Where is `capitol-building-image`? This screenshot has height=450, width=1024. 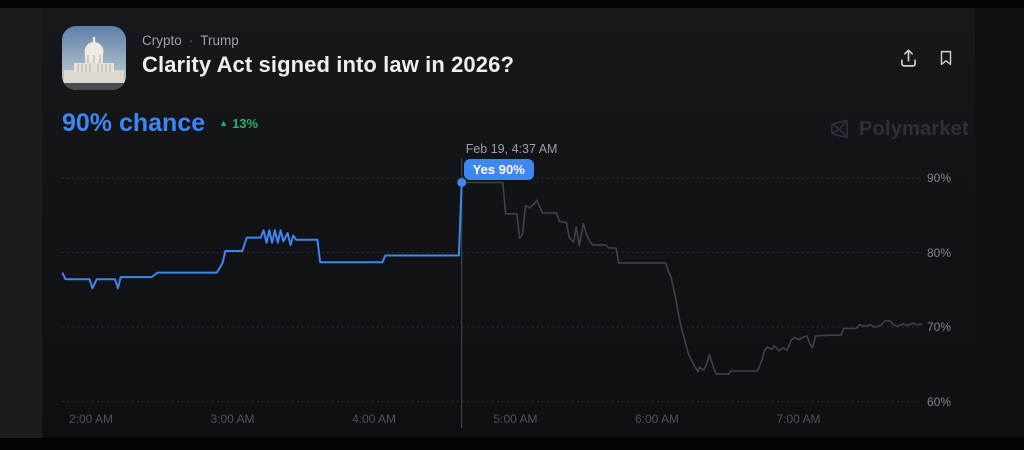 capitol-building-image is located at coordinates (94, 58).